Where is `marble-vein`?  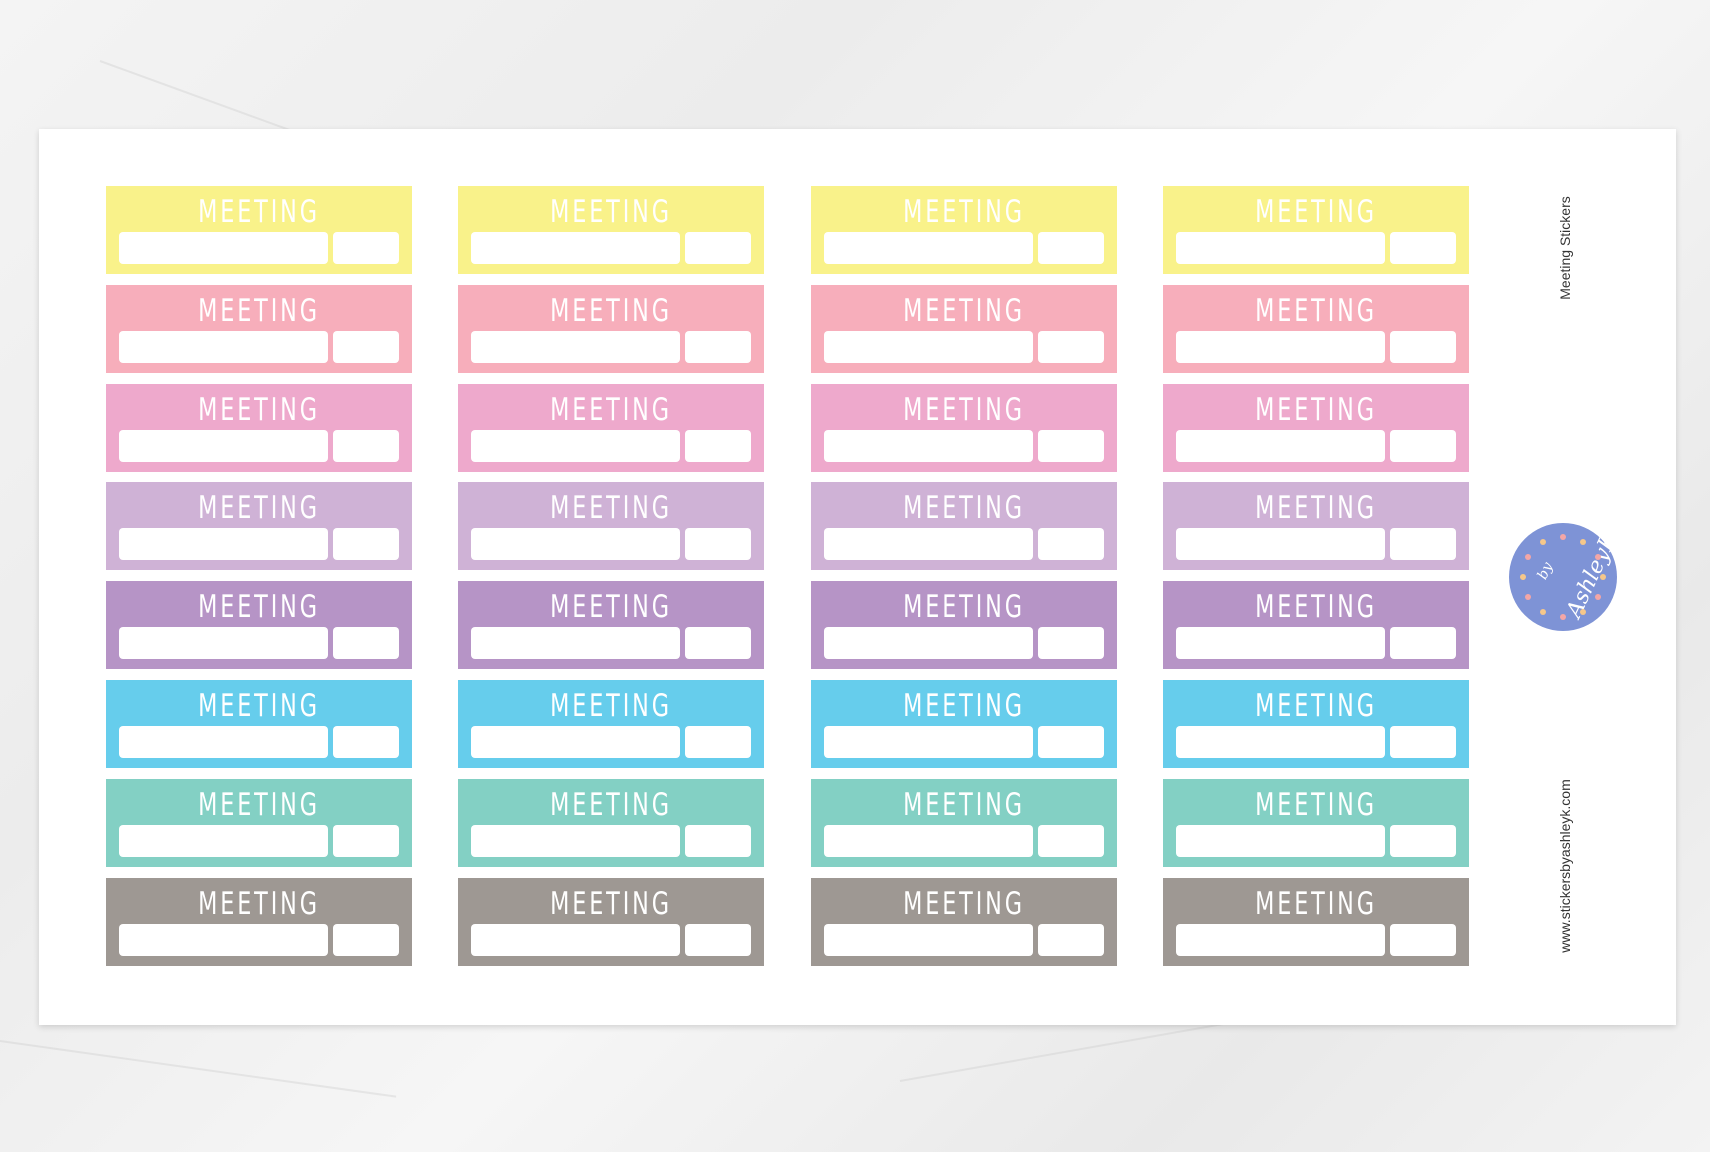 marble-vein is located at coordinates (198, 1069).